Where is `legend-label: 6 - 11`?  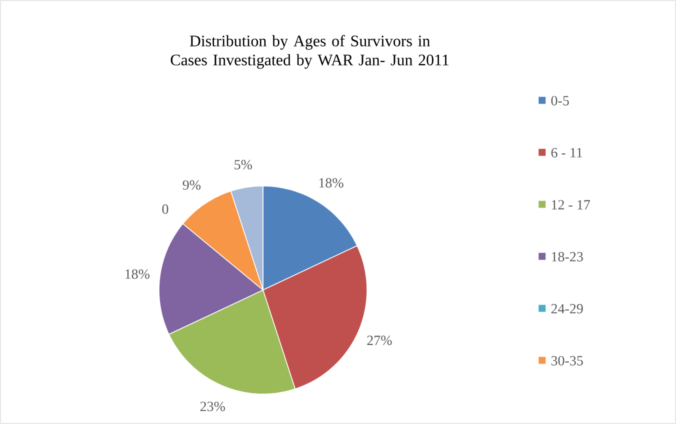 legend-label: 6 - 11 is located at coordinates (566, 153).